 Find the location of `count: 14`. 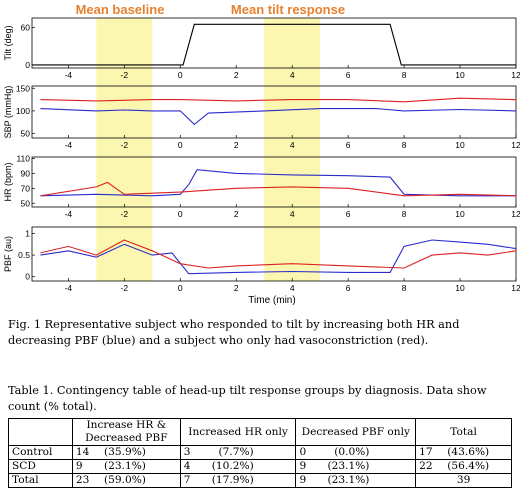

count: 14 is located at coordinates (82, 452).